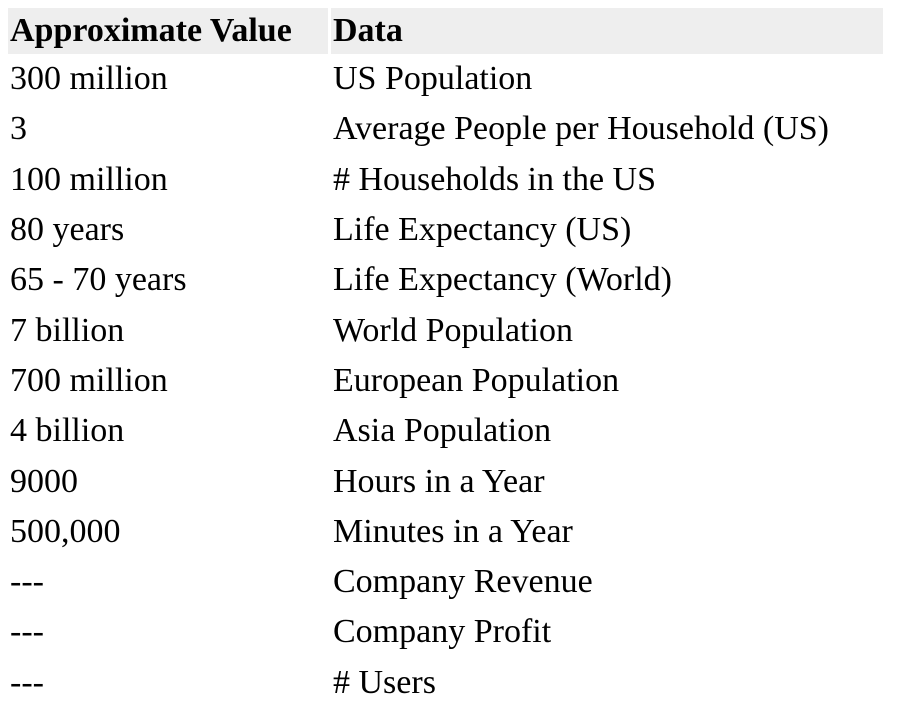 This screenshot has width=908, height=714. Describe the element at coordinates (67, 330) in the screenshot. I see `value-cell: 7 billion` at that location.